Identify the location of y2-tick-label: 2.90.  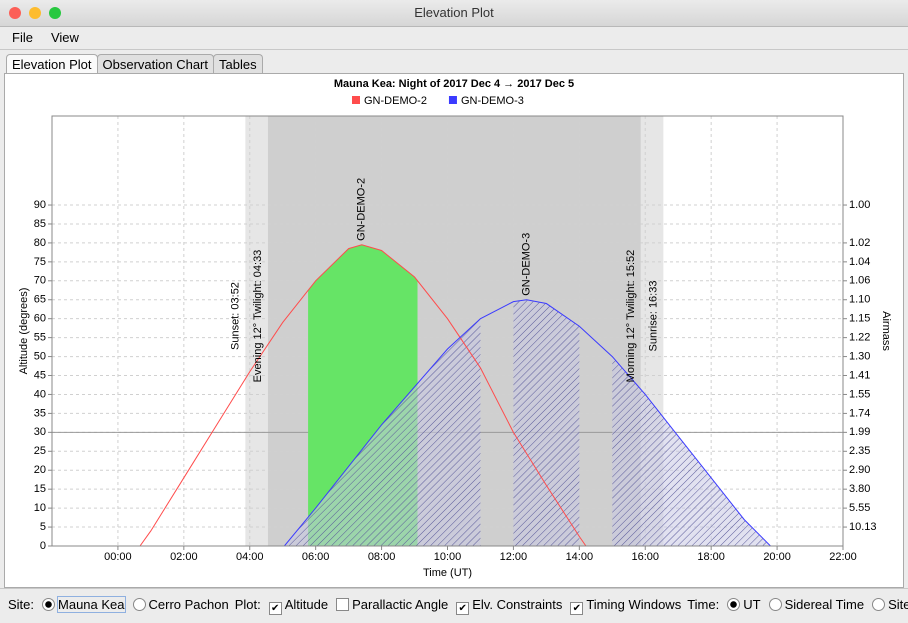
(859, 470).